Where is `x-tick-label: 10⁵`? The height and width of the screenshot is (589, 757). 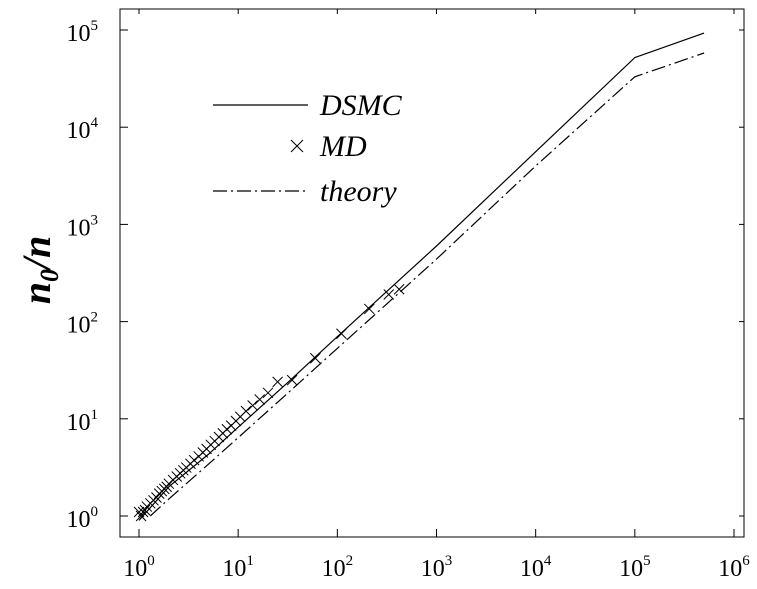
x-tick-label: 10⁵ is located at coordinates (635, 567).